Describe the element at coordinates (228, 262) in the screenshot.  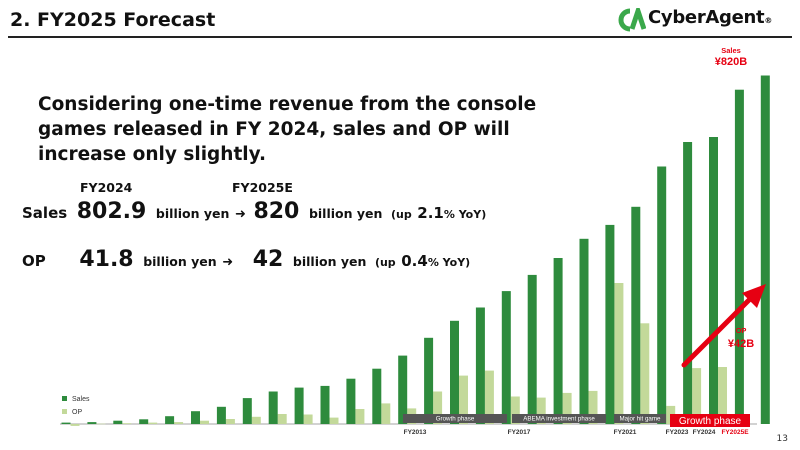
I see `op-arrow-icon: ➜` at that location.